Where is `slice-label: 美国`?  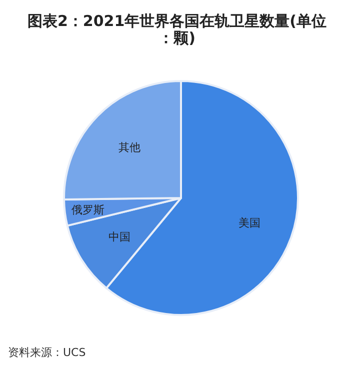
slice-label: 美国 is located at coordinates (249, 223).